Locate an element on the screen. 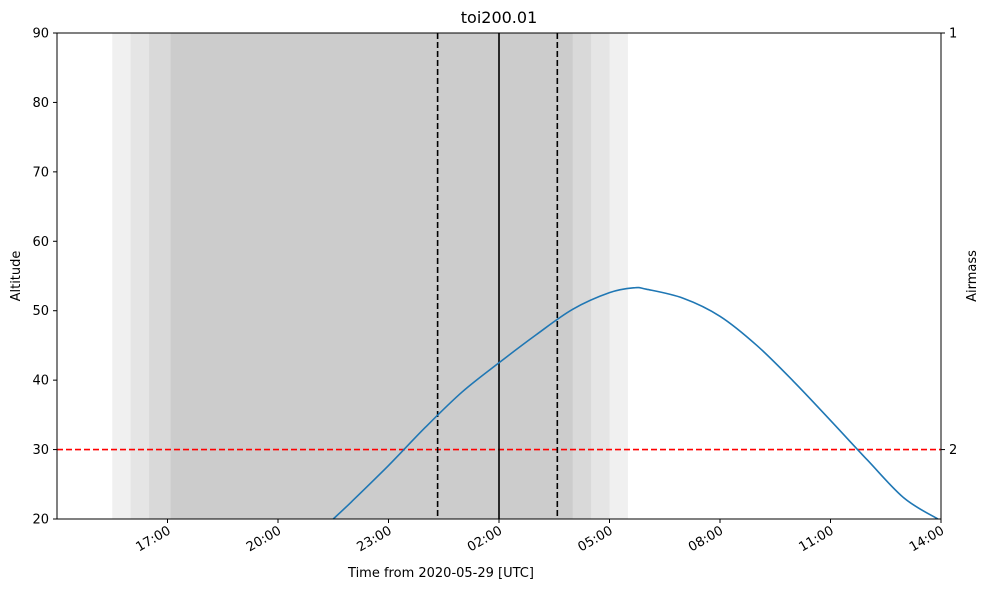 This screenshot has height=590, width=989. y-tick-label: 20 is located at coordinates (40, 520).